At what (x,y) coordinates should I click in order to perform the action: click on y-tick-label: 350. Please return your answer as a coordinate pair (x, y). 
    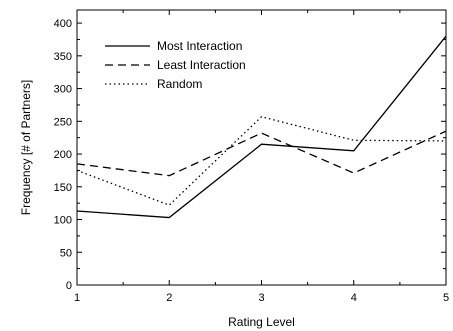
    Looking at the image, I should click on (63, 57).